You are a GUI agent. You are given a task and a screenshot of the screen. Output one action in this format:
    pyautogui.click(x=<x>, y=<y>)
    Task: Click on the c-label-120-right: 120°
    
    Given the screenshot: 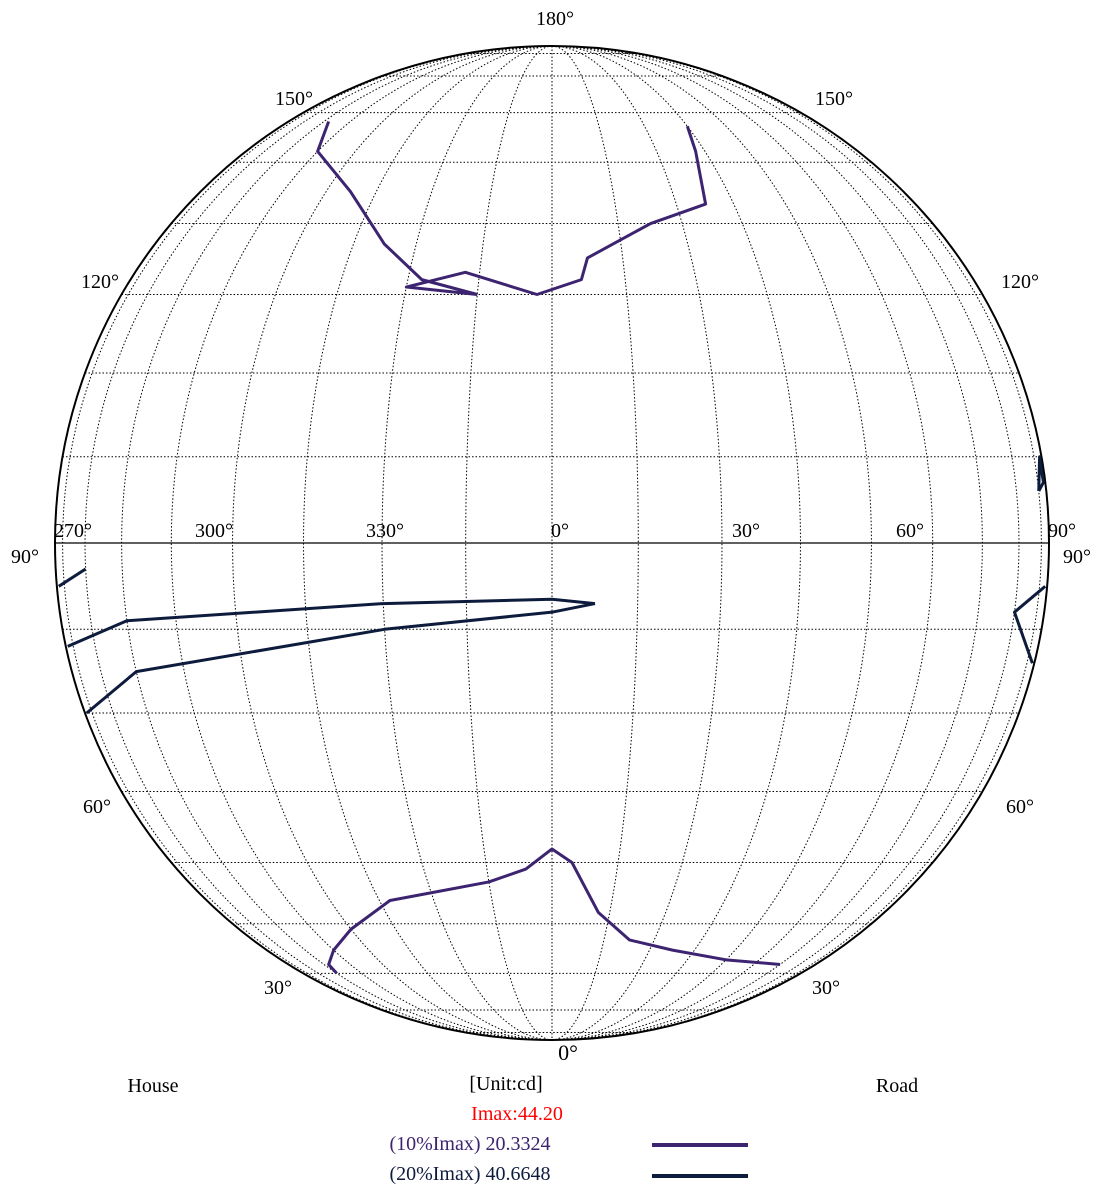 What is the action you would take?
    pyautogui.click(x=1020, y=282)
    